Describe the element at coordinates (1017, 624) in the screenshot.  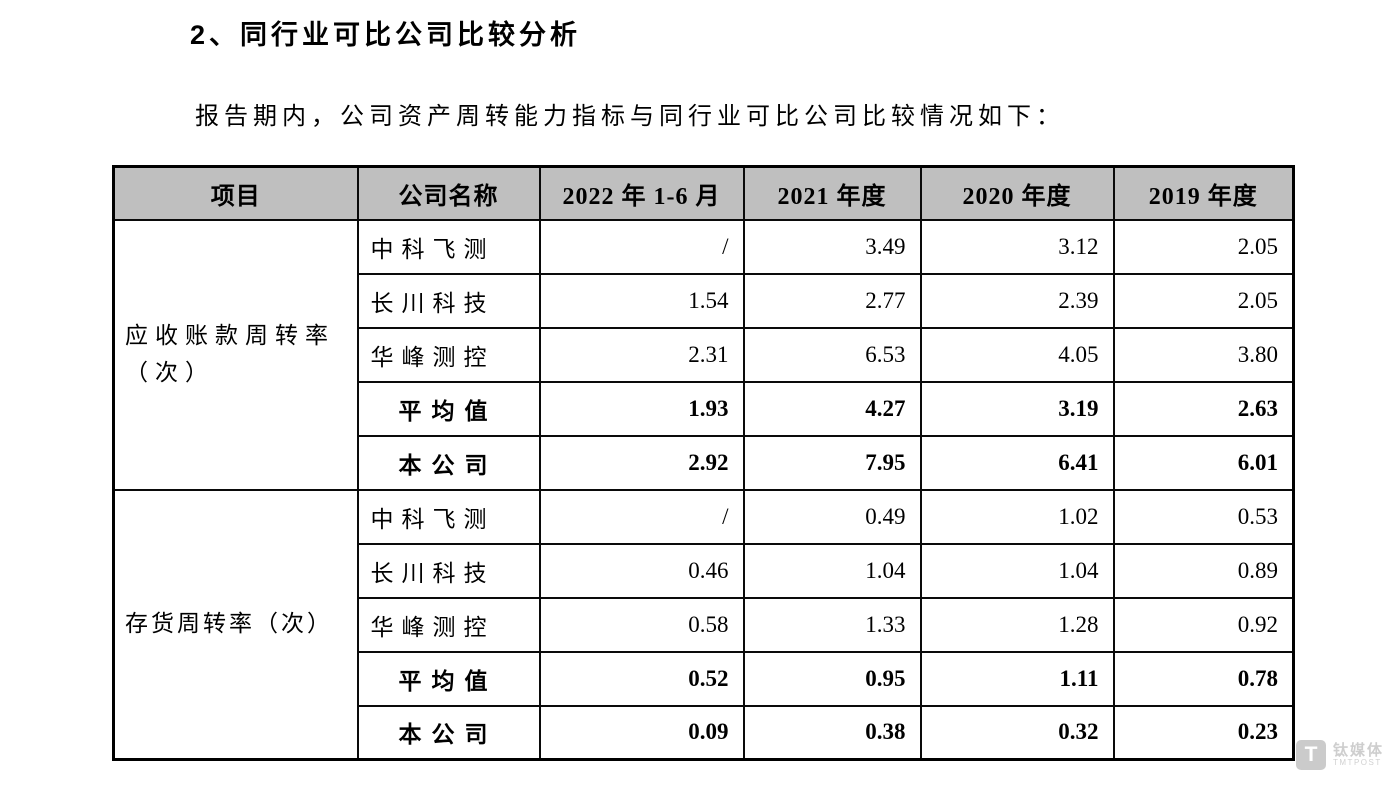
I see `value-cell: 1.28` at that location.